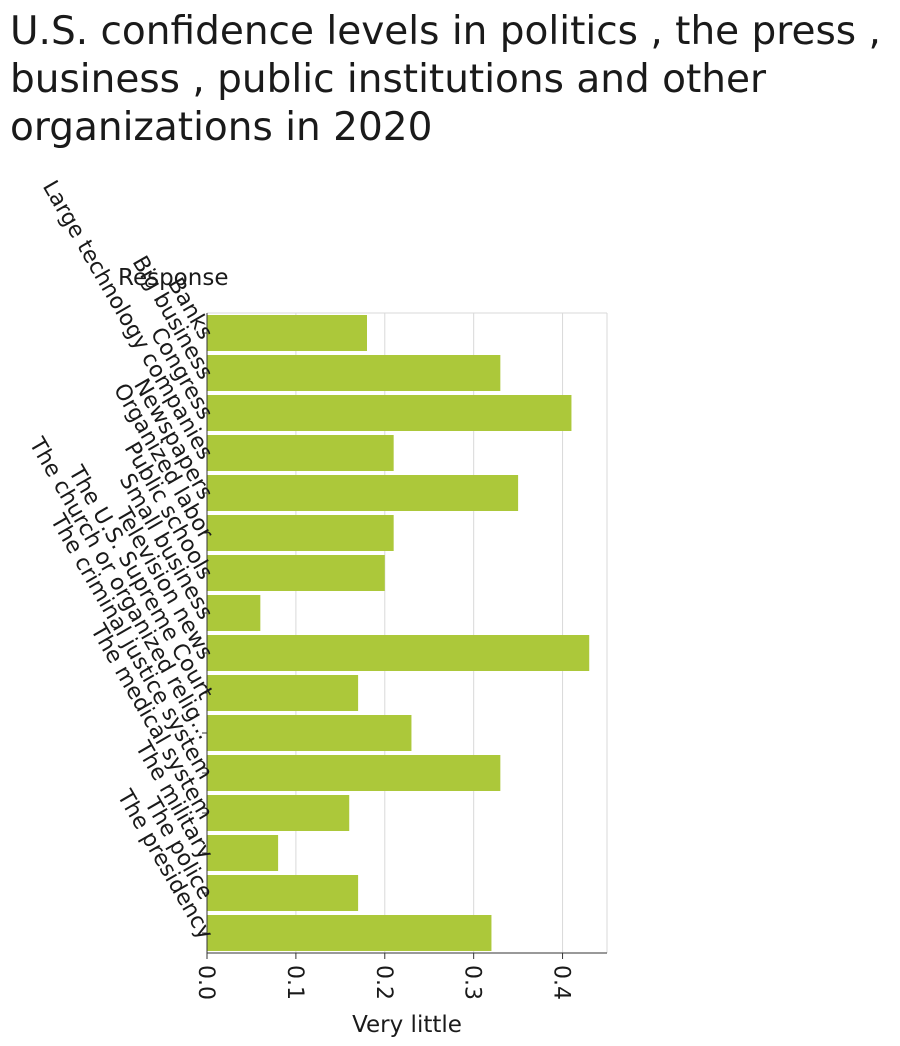  What do you see at coordinates (561, 982) in the screenshot?
I see `x-tick-label: 0.4` at bounding box center [561, 982].